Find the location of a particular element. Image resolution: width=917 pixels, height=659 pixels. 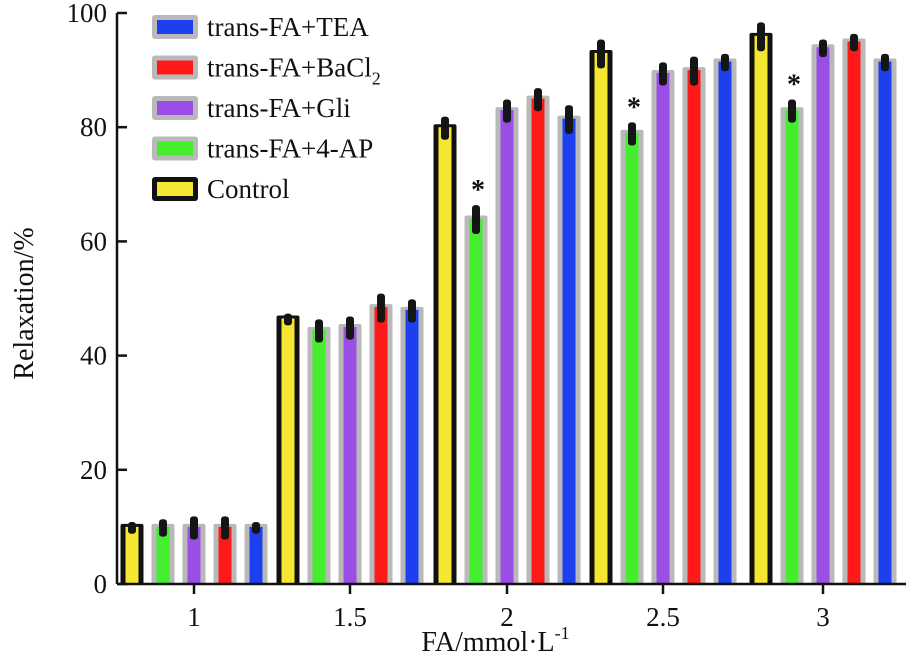

x-tick-label: 2 is located at coordinates (507, 617).